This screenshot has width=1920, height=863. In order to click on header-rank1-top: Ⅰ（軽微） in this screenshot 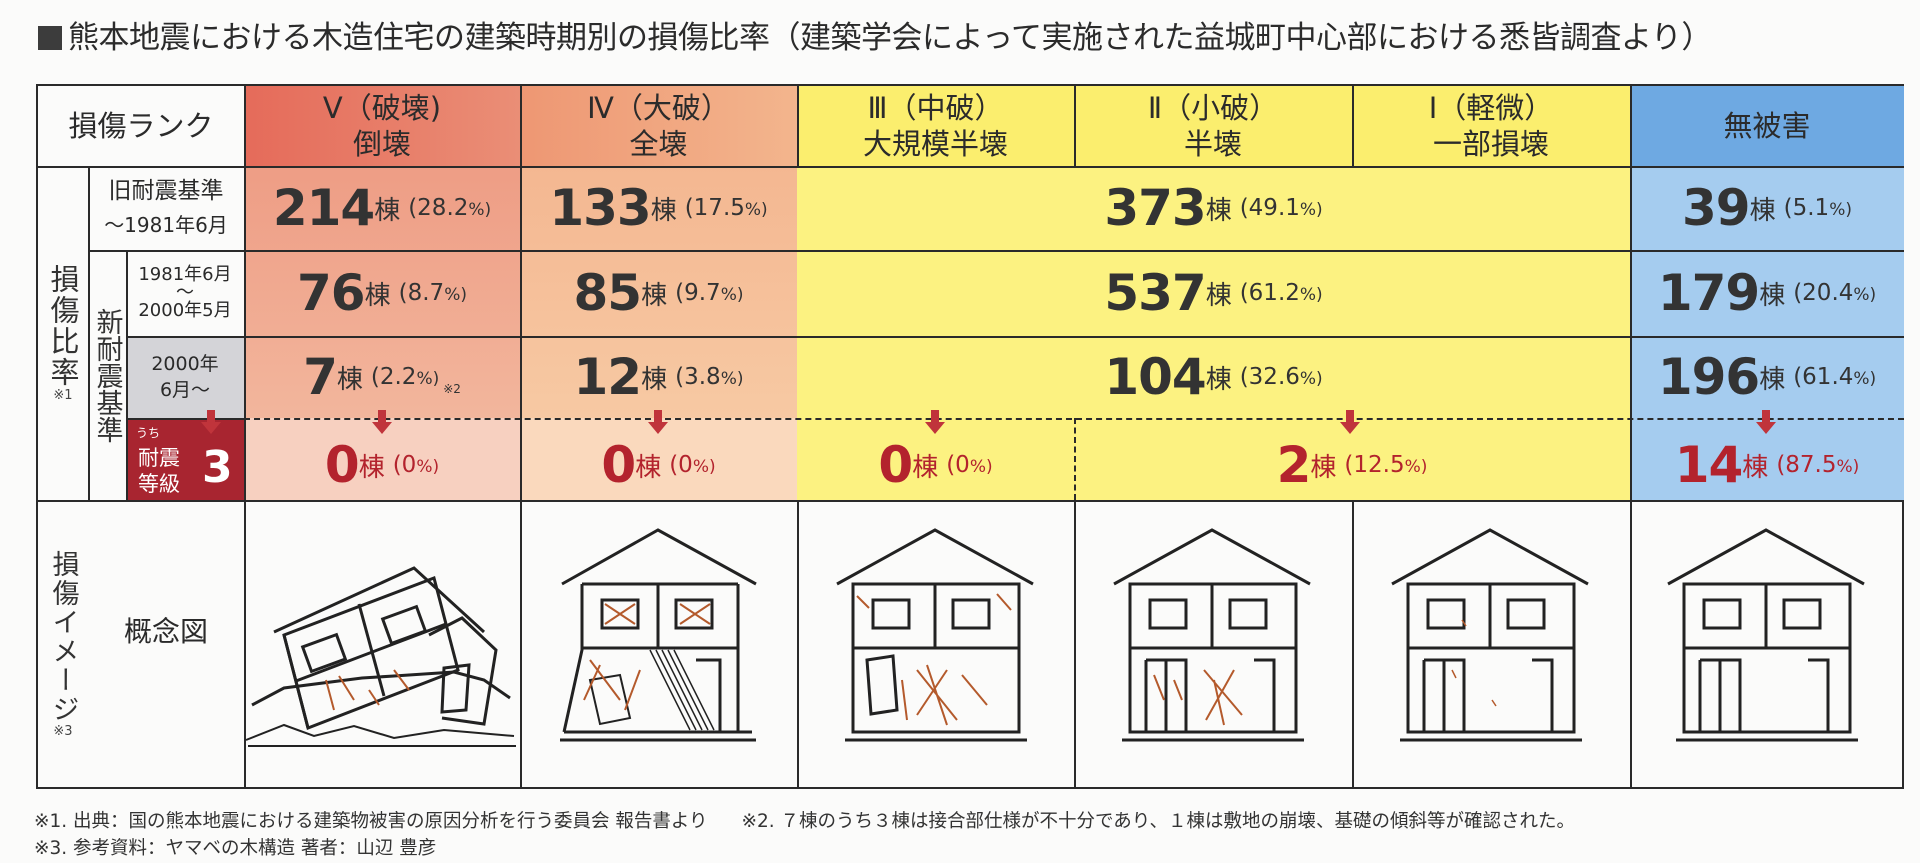, I will do `click(1491, 108)`.